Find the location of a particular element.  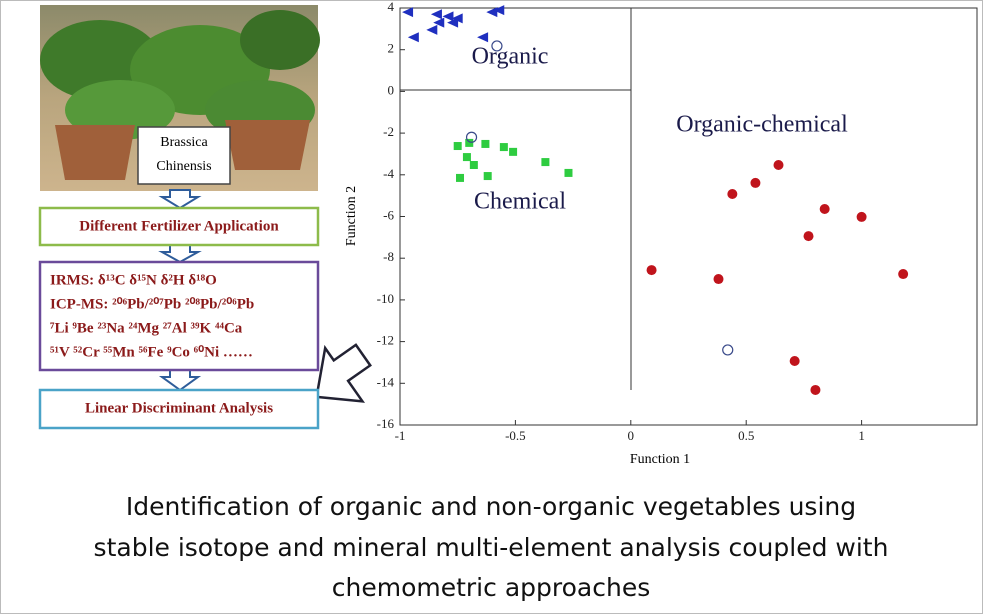

methods-line: ICP-MS: ²⁰⁶Pb/²⁰⁷Pb ²⁰⁸Pb/²⁰⁶Pb is located at coordinates (152, 304).